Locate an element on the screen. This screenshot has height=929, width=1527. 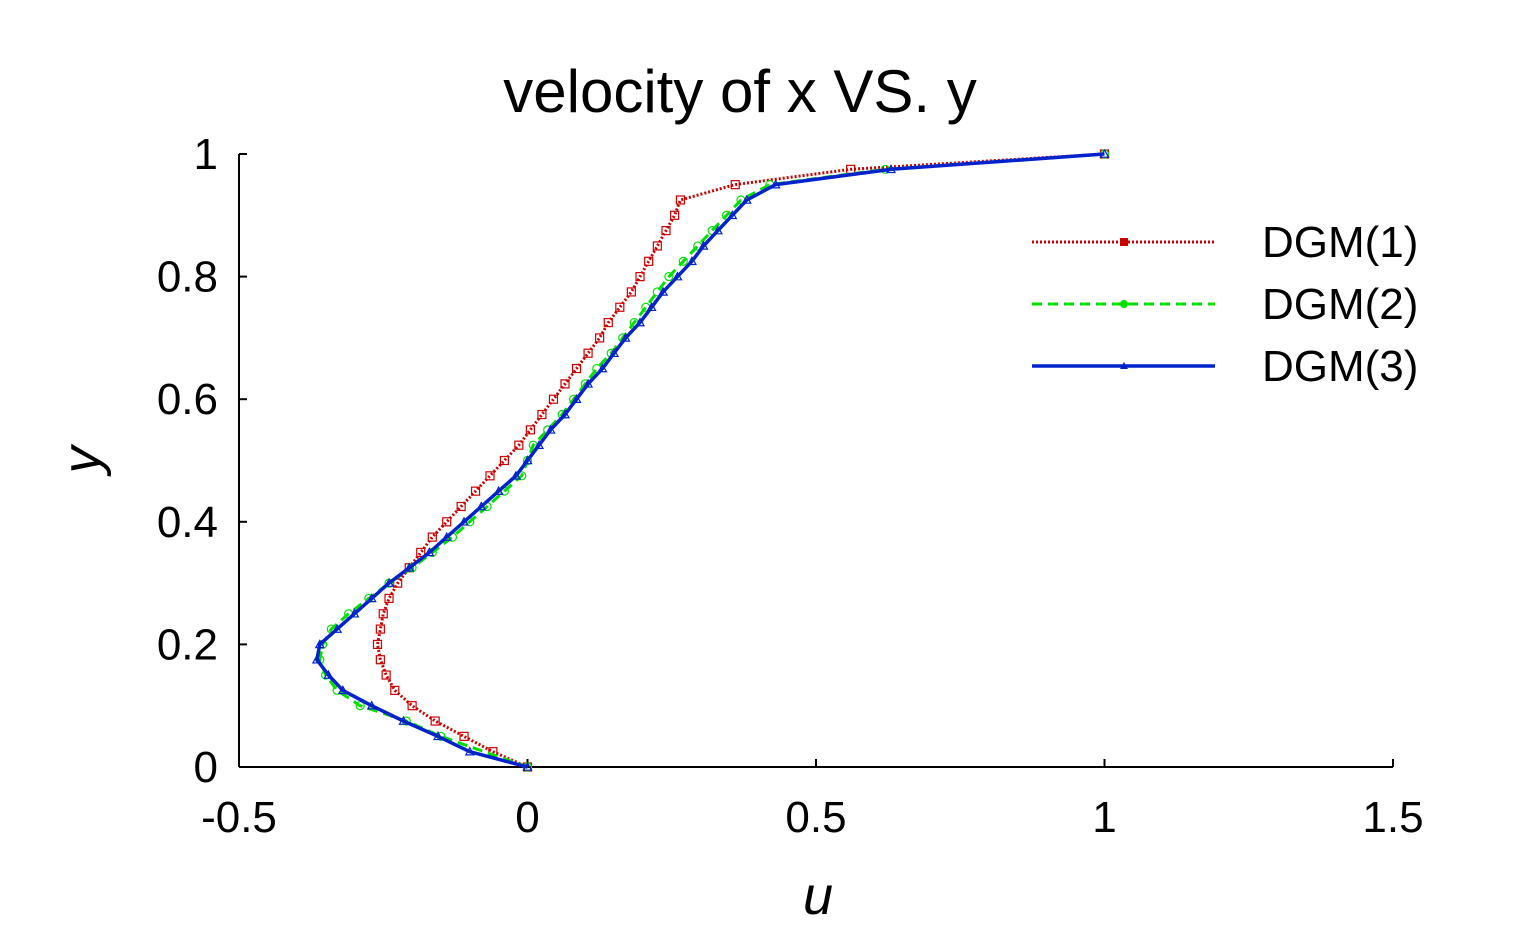
legend-item: DGM(3) is located at coordinates (1225, 366).